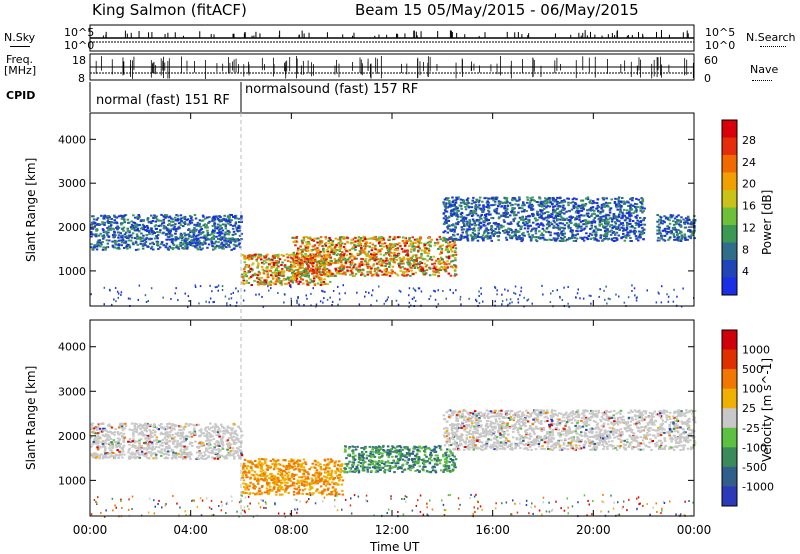 The width and height of the screenshot is (800, 554). Describe the element at coordinates (771, 37) in the screenshot. I see `nsearch-label: N.Search` at that location.